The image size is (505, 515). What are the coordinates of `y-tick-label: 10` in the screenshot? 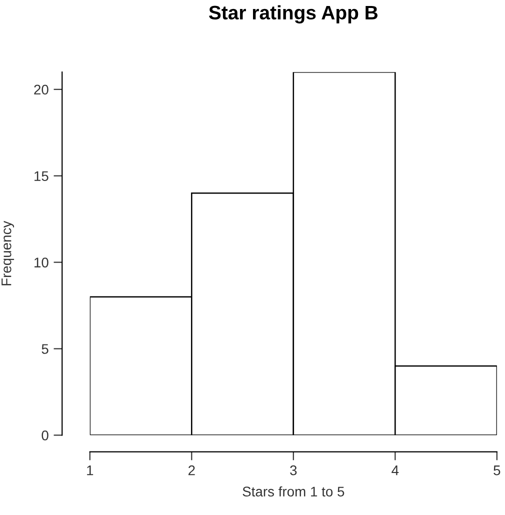 It's located at (41, 263).